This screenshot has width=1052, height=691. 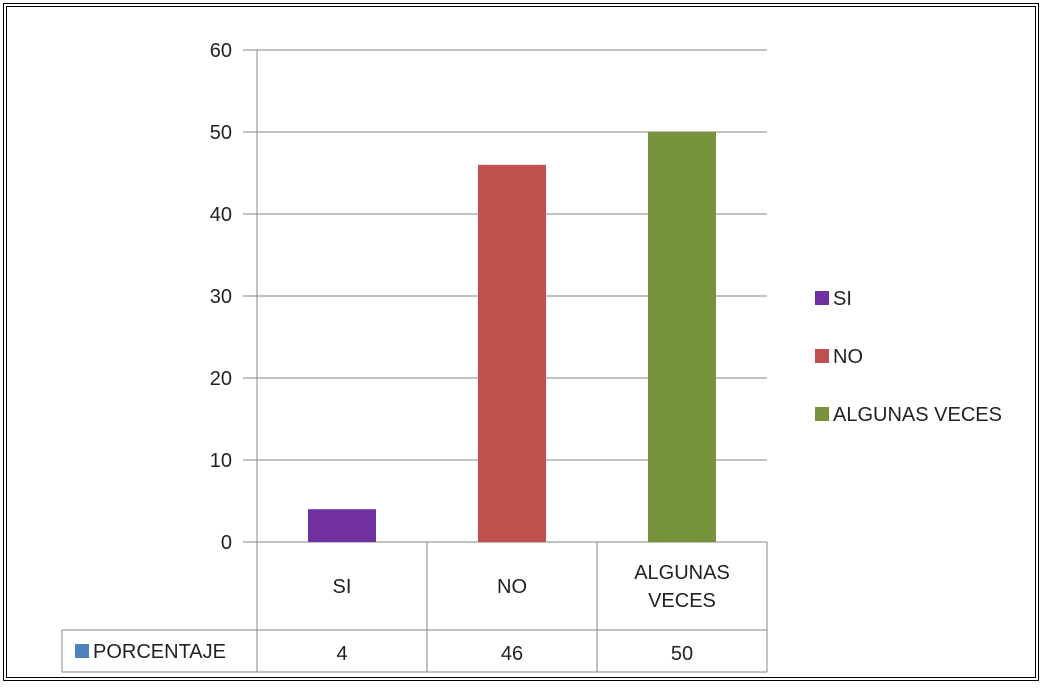 What do you see at coordinates (342, 525) in the screenshot?
I see `bar-si` at bounding box center [342, 525].